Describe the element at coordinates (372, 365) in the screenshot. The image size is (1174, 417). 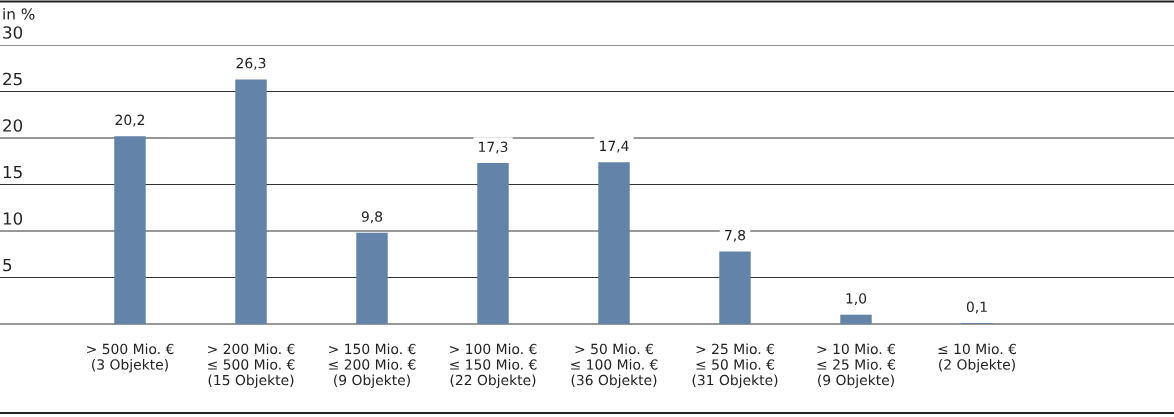
I see `x-tick-label: > 150 Mio. € ≤ 200 Mio. € (9 Objekte)` at that location.